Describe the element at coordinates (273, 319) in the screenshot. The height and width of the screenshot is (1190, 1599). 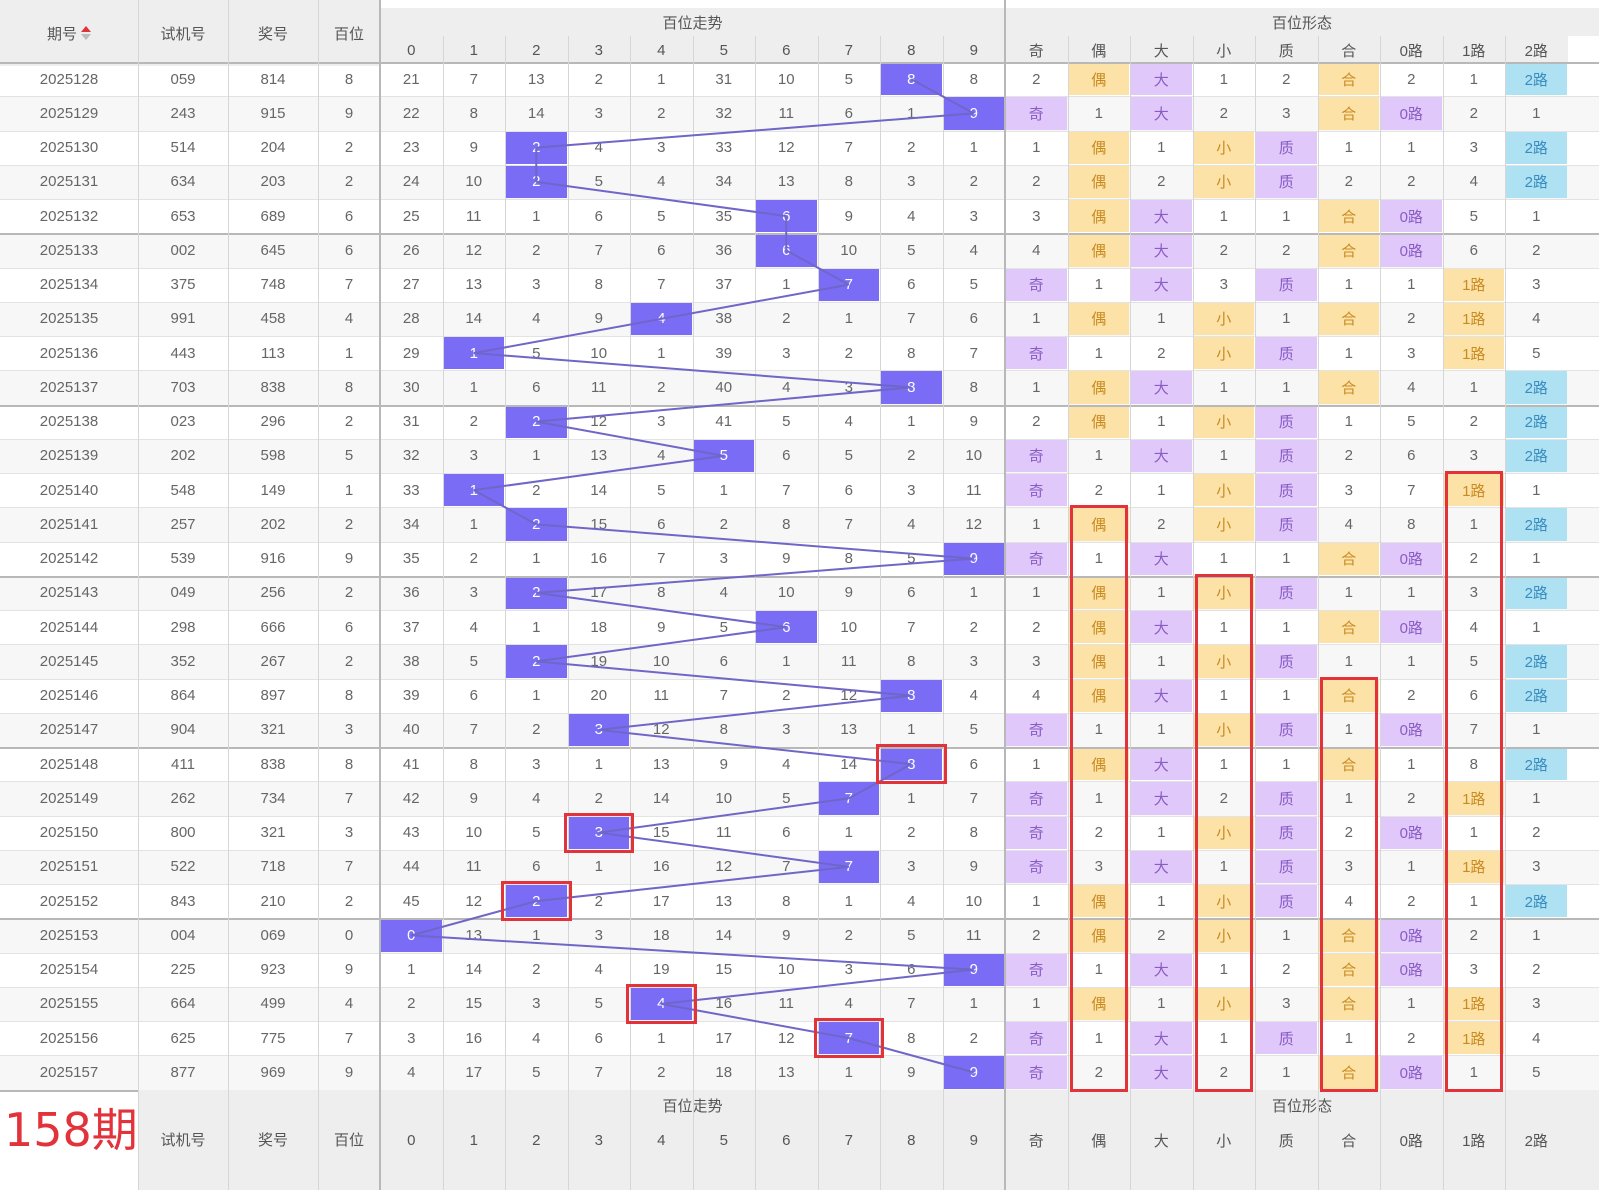
I see `cell-prize: 458` at that location.